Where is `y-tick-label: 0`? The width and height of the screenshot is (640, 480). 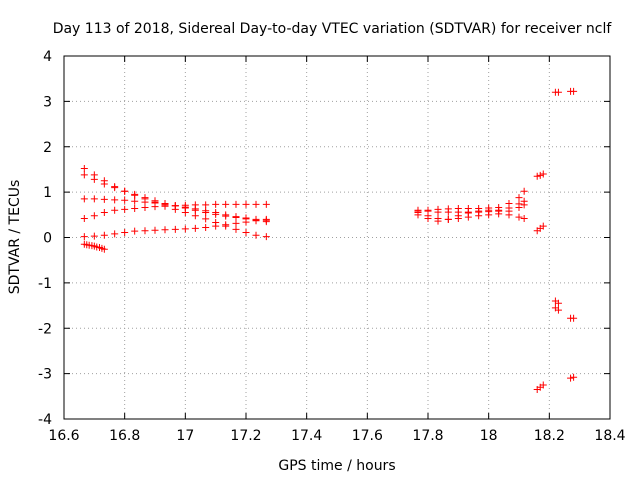
y-tick-label: 0 is located at coordinates (47, 239).